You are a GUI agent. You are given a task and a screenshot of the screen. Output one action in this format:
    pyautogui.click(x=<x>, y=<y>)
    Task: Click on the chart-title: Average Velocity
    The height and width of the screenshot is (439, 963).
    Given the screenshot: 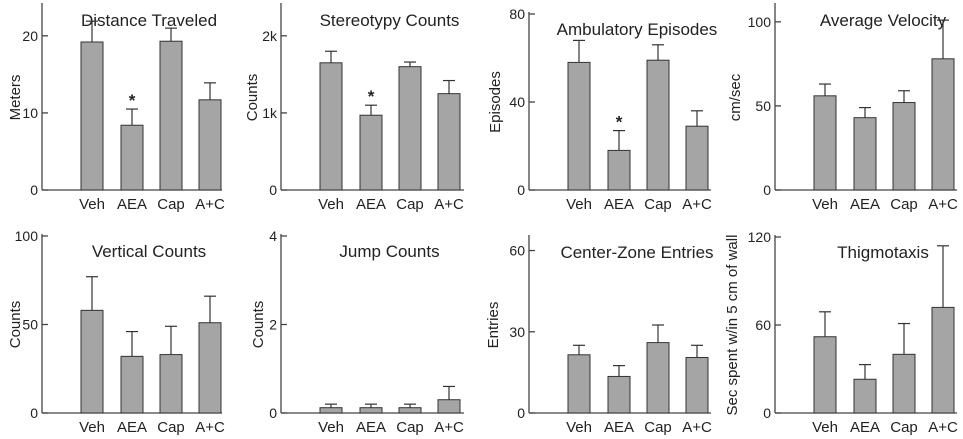 What is the action you would take?
    pyautogui.click(x=883, y=20)
    